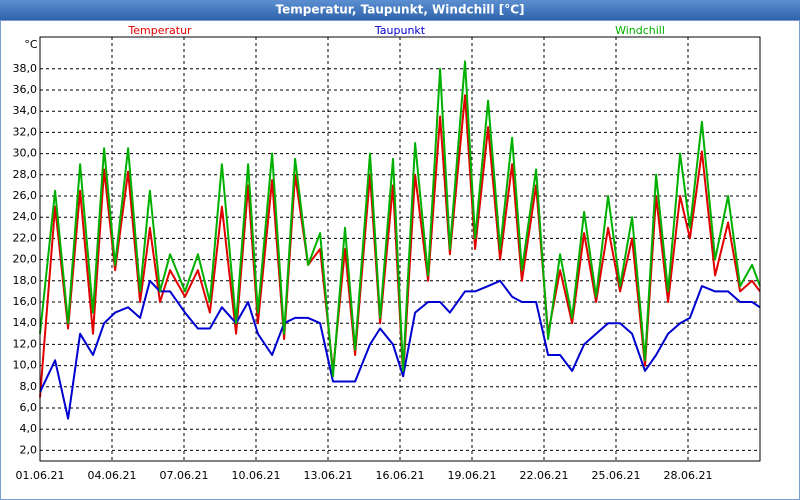 The height and width of the screenshot is (500, 800). What do you see at coordinates (25, 259) in the screenshot?
I see `y-tick-label: 20,0` at bounding box center [25, 259].